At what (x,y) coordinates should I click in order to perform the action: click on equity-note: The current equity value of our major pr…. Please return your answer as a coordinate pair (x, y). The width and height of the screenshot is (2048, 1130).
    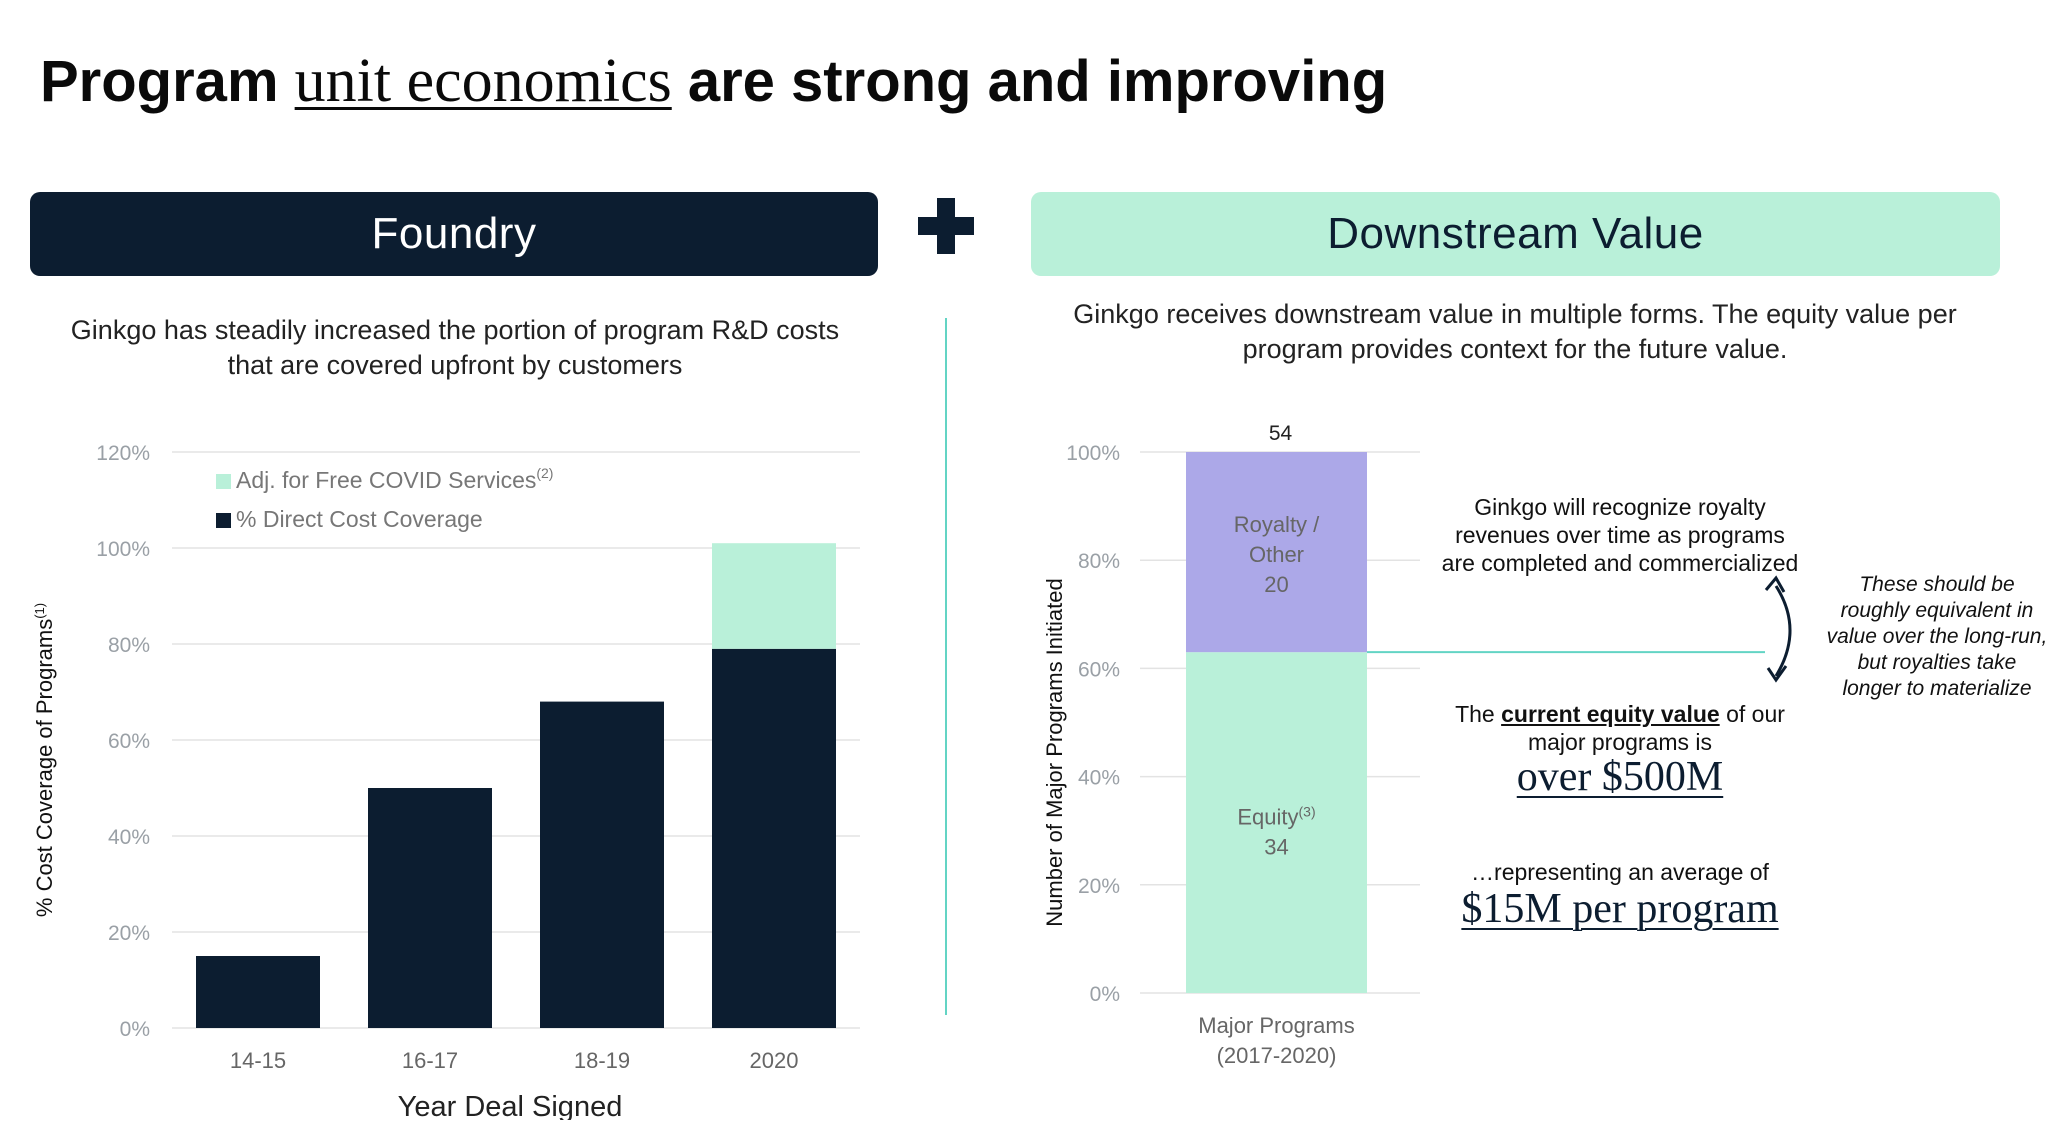
    Looking at the image, I should click on (1620, 728).